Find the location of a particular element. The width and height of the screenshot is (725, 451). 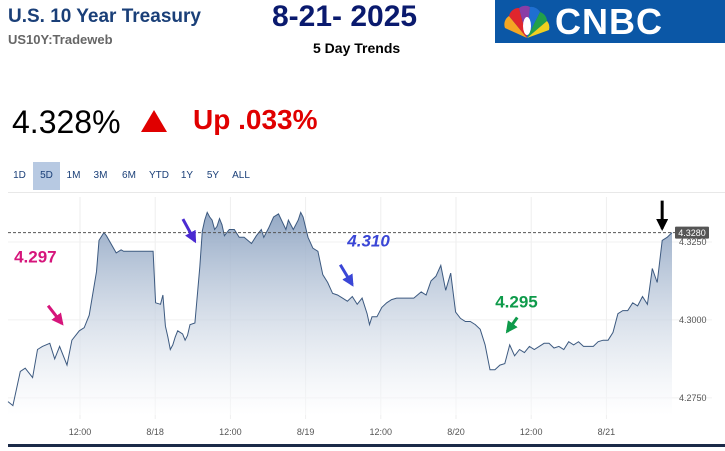

tab-5y: 5Y is located at coordinates (213, 175).